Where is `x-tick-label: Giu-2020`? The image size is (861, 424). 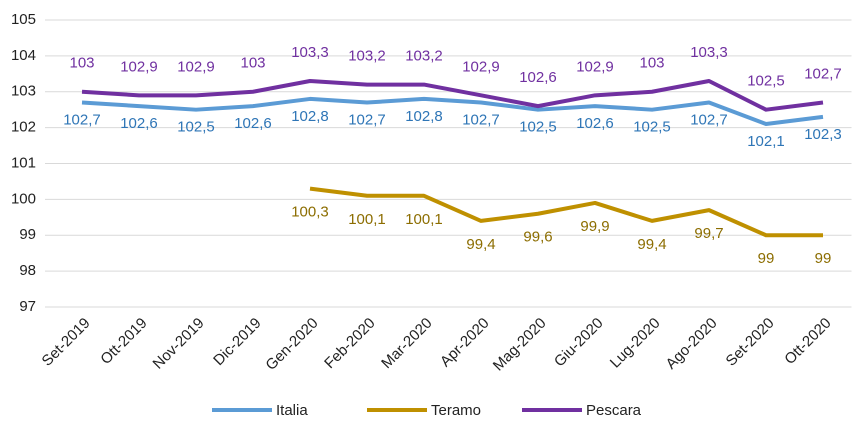
x-tick-label: Giu-2020 is located at coordinates (579, 343).